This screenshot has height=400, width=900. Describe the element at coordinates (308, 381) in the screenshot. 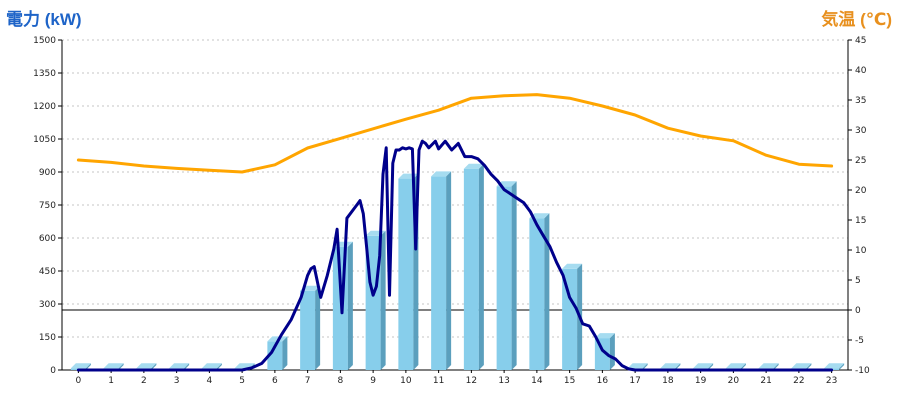

I see `x-tick-label: 7` at that location.